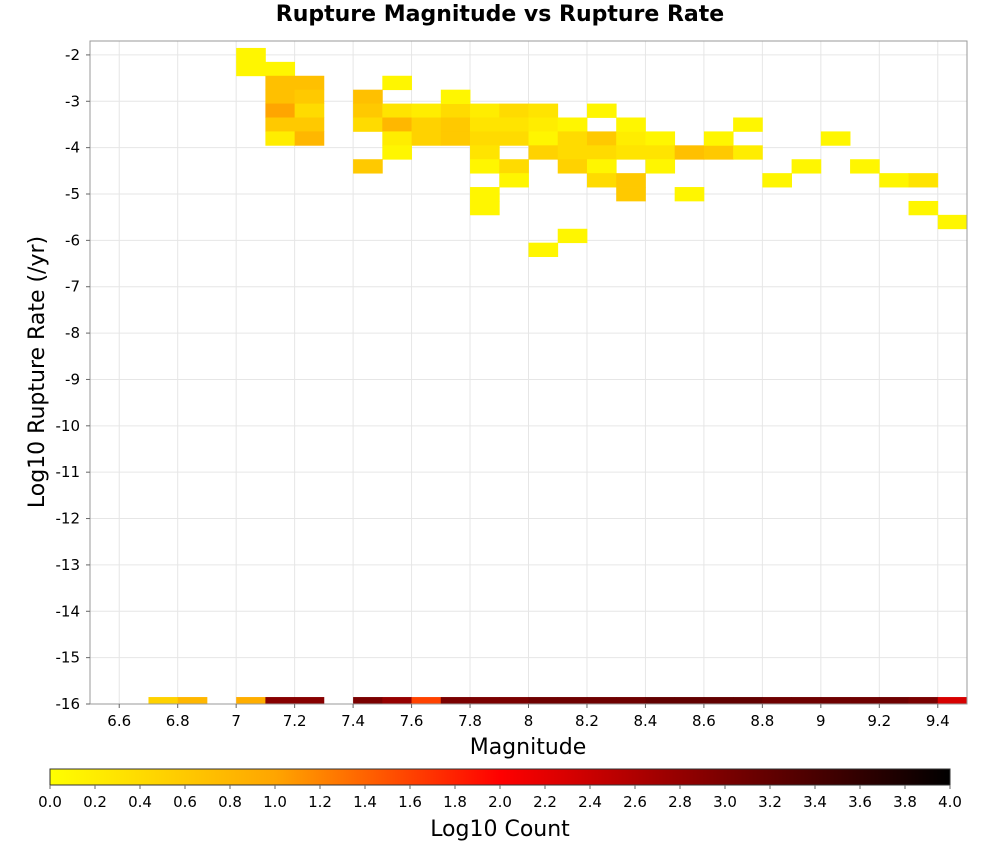 Image resolution: width=1000 pixels, height=850 pixels. What do you see at coordinates (412, 721) in the screenshot?
I see `x-tick-label: 7.6` at bounding box center [412, 721].